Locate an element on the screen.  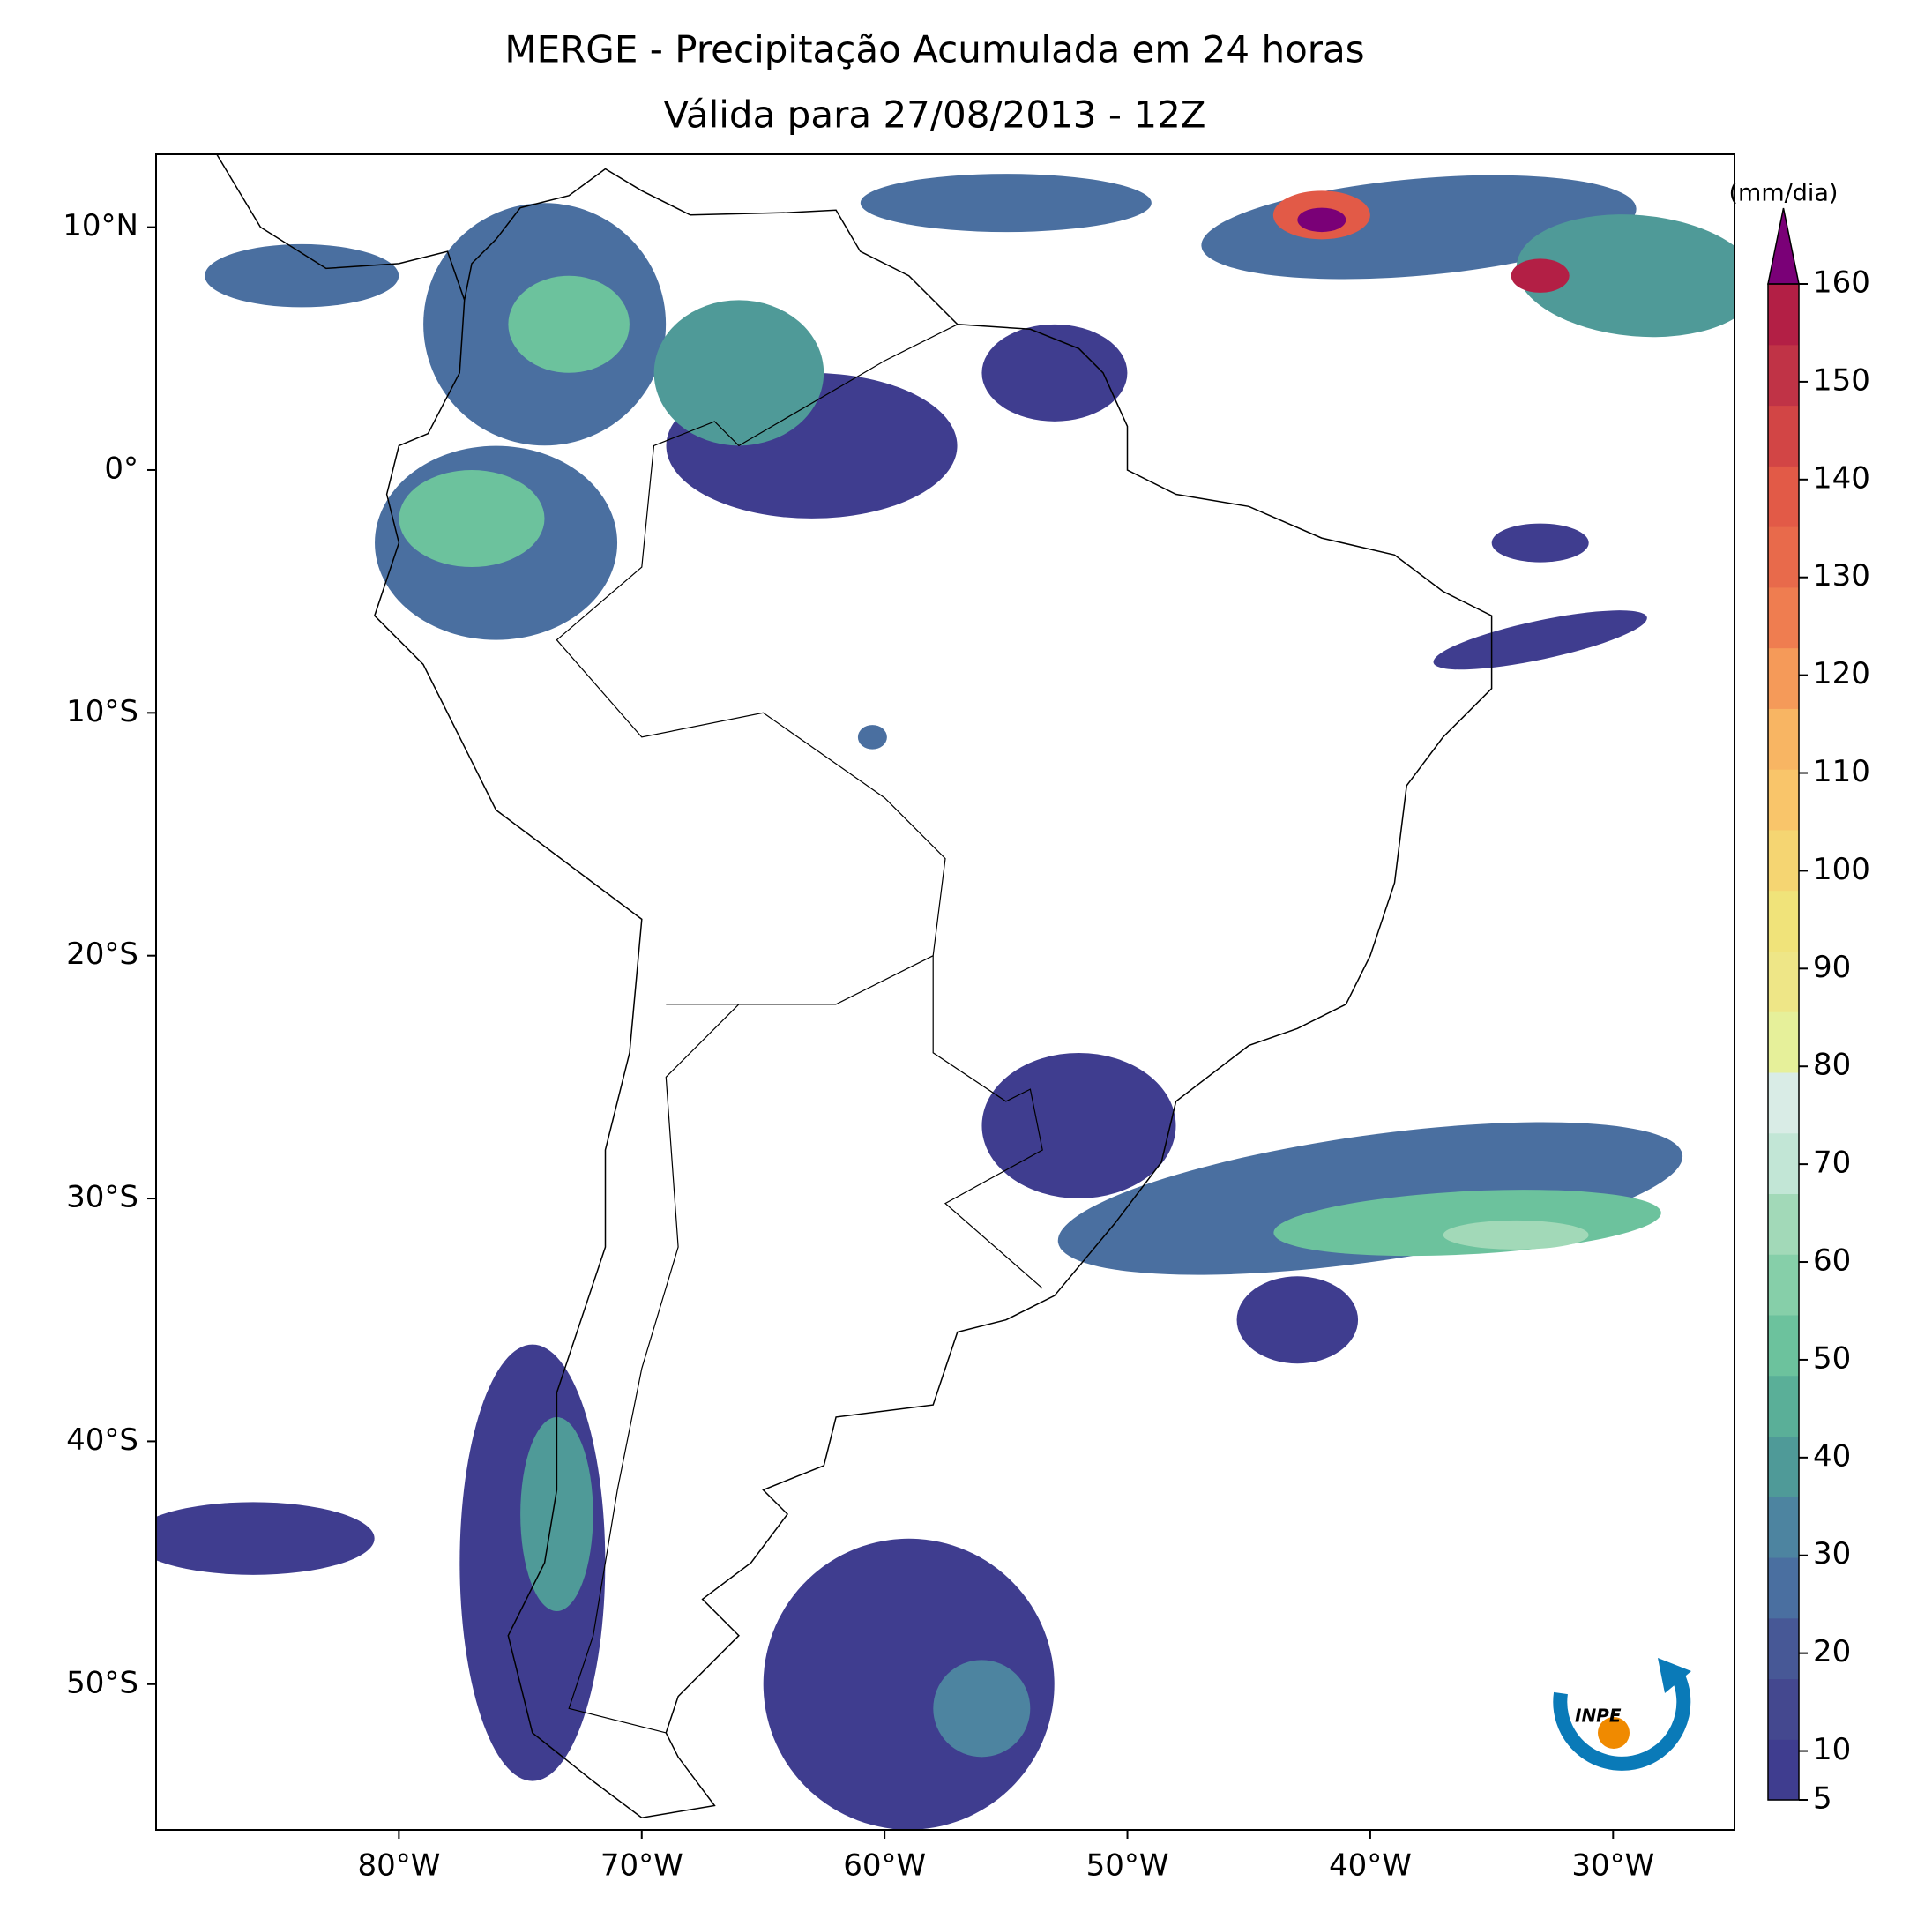
subtitle: Válida para 27/08/2013 - 12Z is located at coordinates (934, 115).